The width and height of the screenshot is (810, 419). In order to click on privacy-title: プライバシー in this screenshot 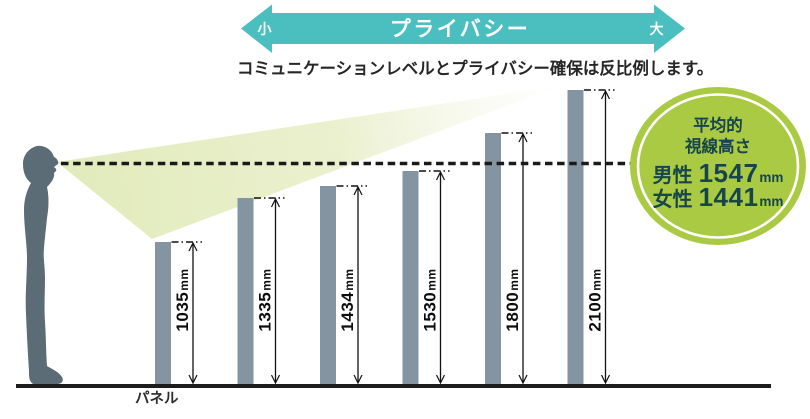, I will do `click(460, 29)`.